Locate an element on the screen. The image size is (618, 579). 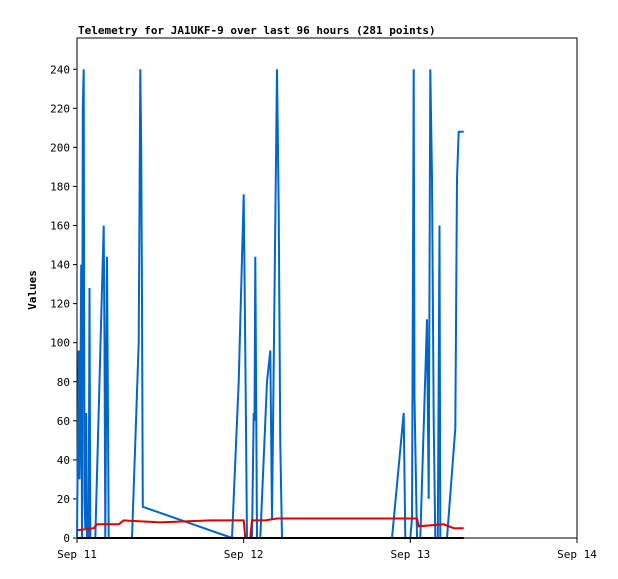
y-tick-label: 40 is located at coordinates (63, 460).